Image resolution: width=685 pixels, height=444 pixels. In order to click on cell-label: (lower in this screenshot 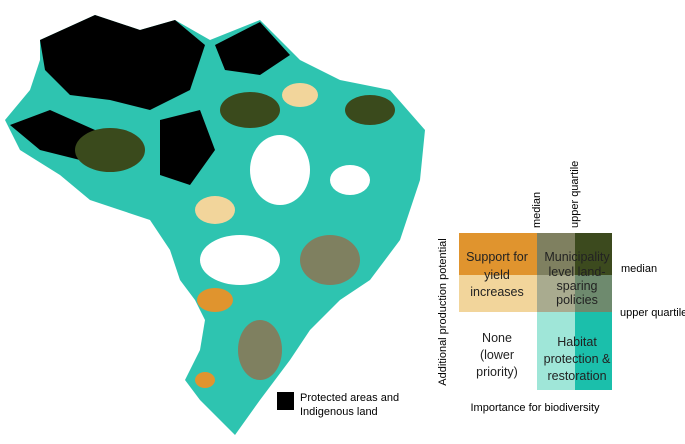, I will do `click(497, 355)`.